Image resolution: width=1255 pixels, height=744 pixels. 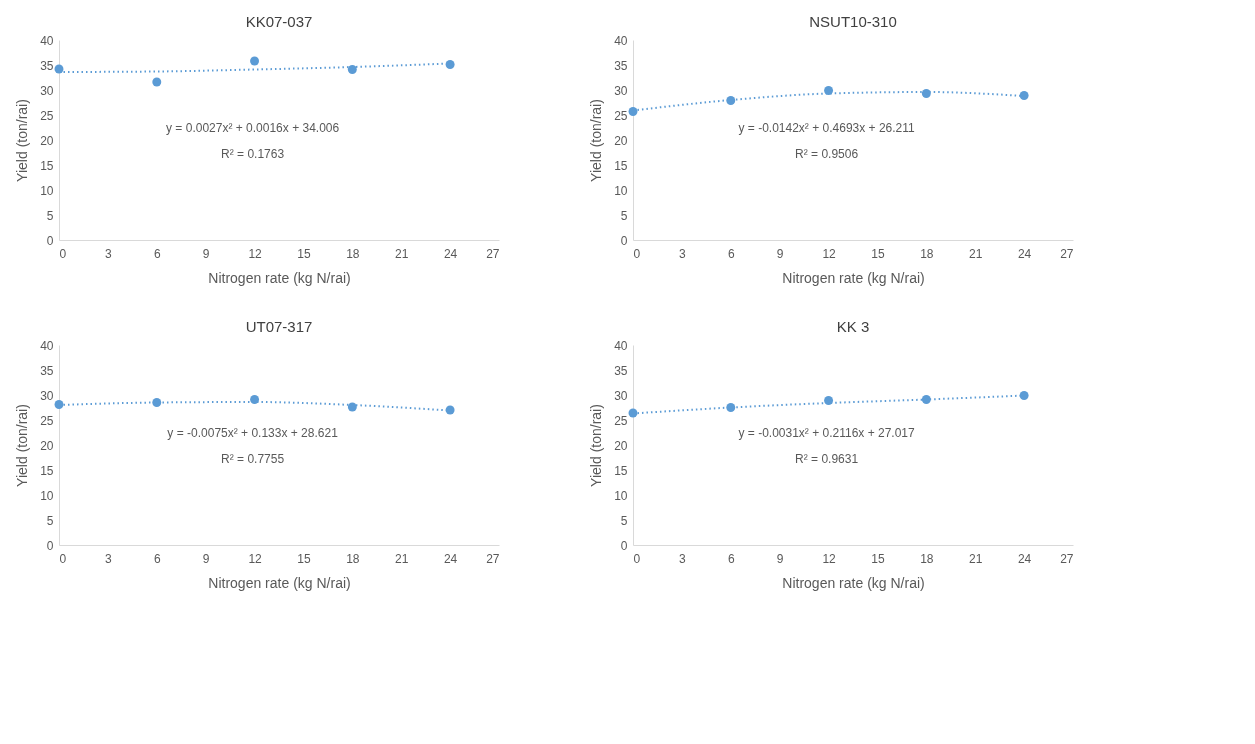 I want to click on annotation: R² = 0.1763, so click(x=253, y=154).